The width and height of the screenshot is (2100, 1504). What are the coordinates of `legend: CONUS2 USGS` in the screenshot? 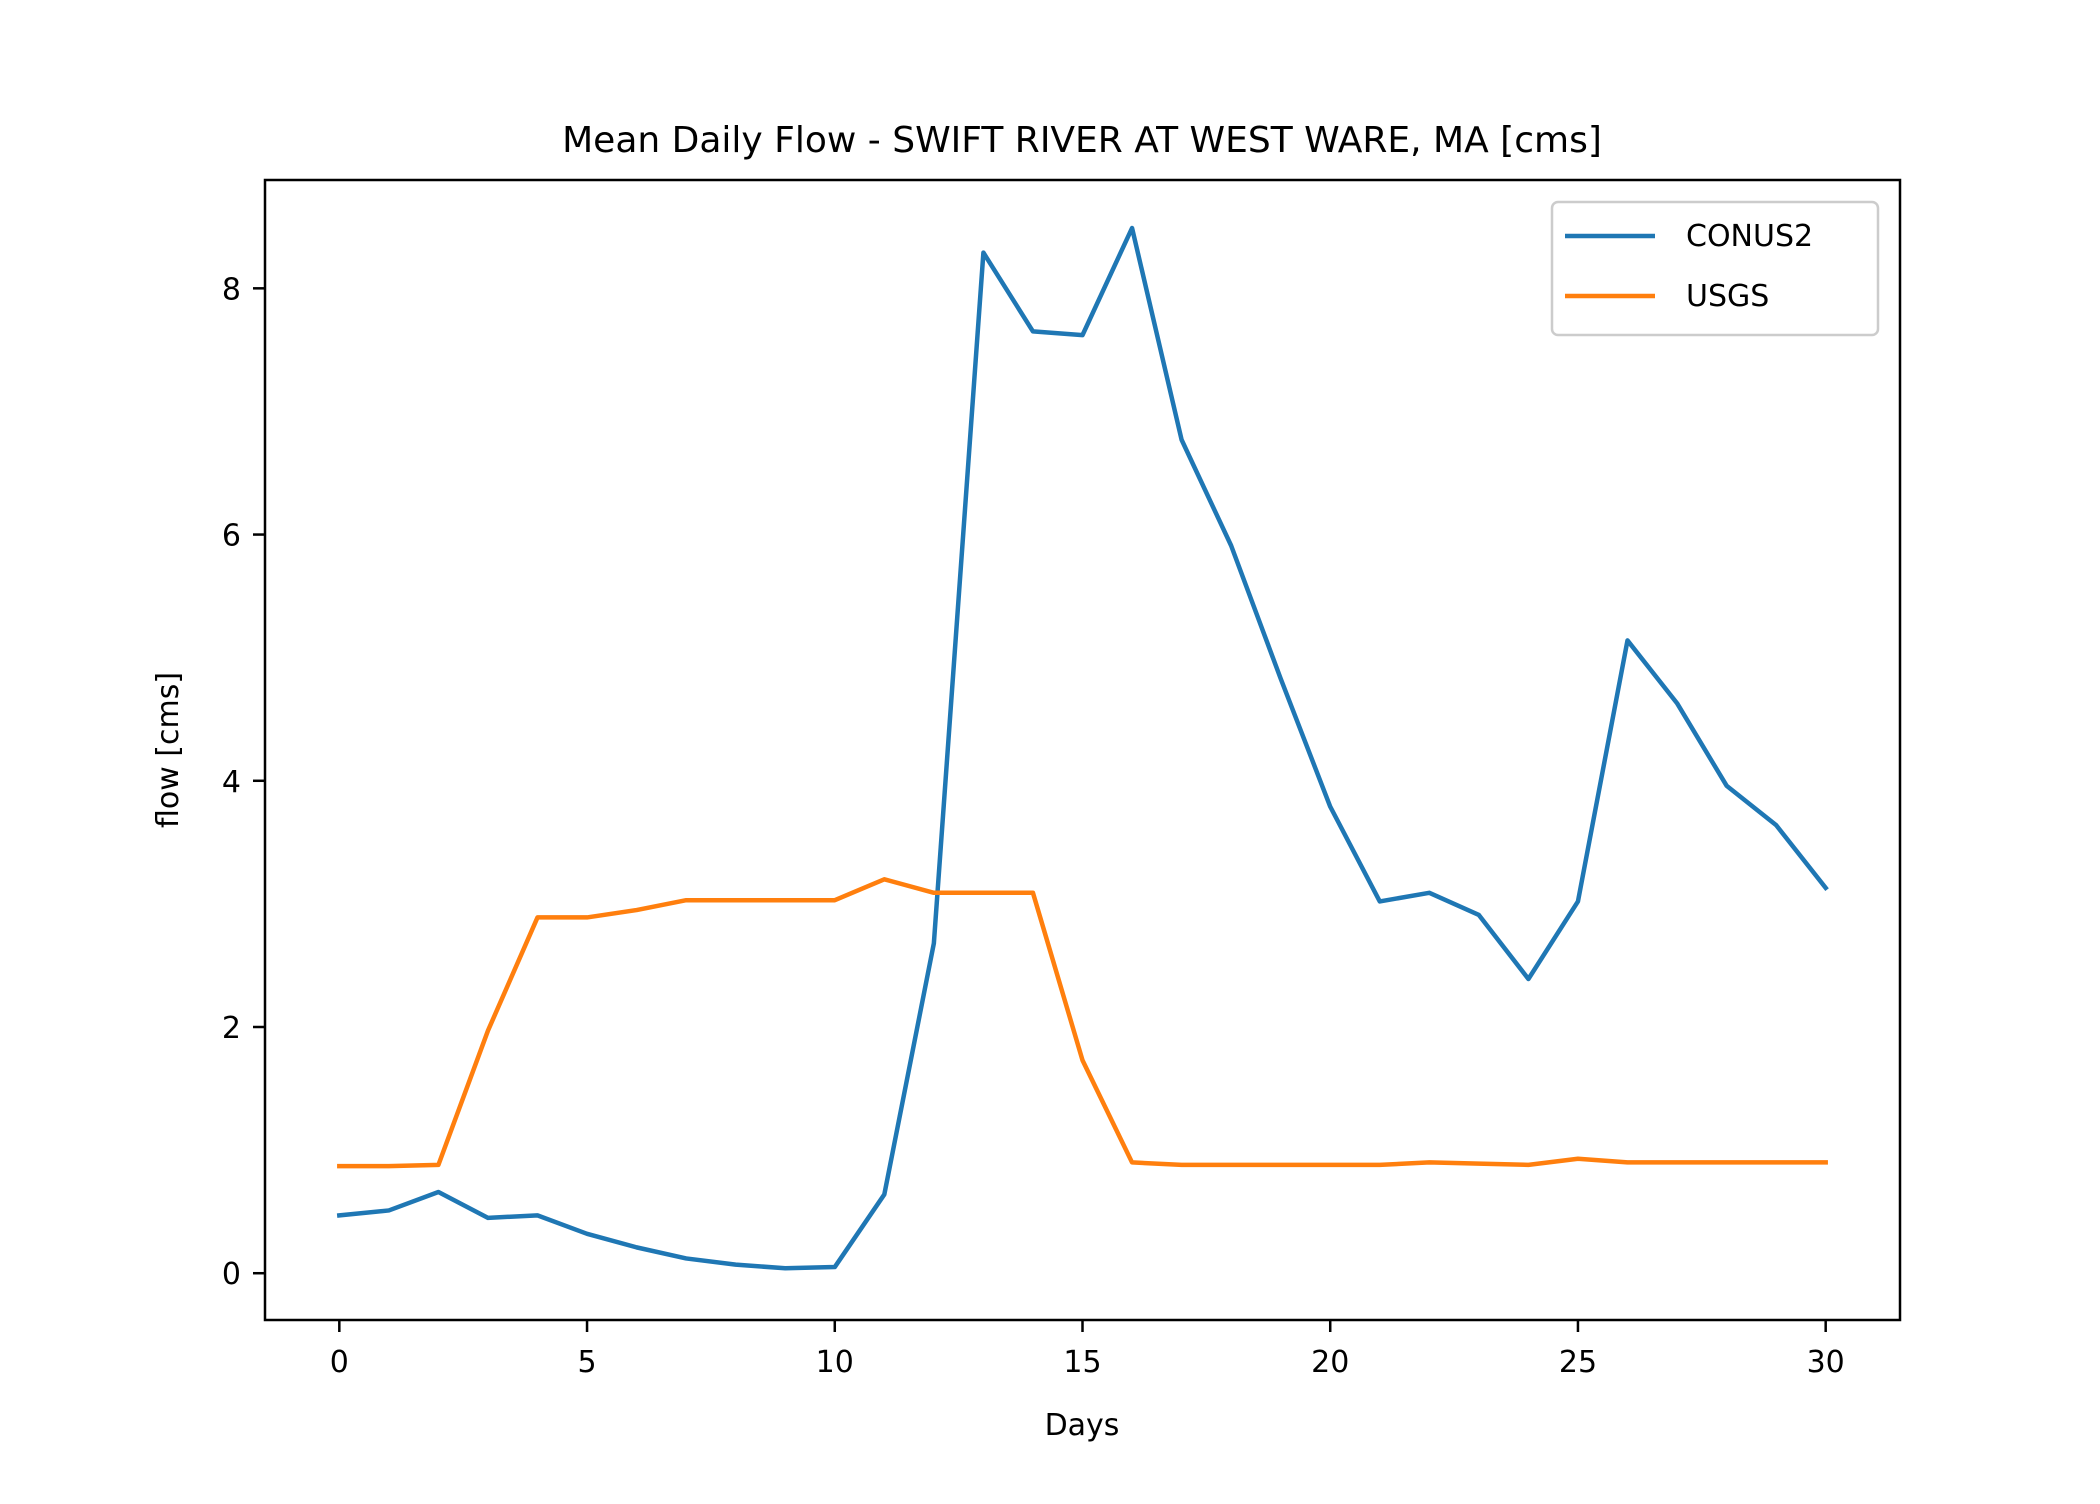 It's located at (1715, 268).